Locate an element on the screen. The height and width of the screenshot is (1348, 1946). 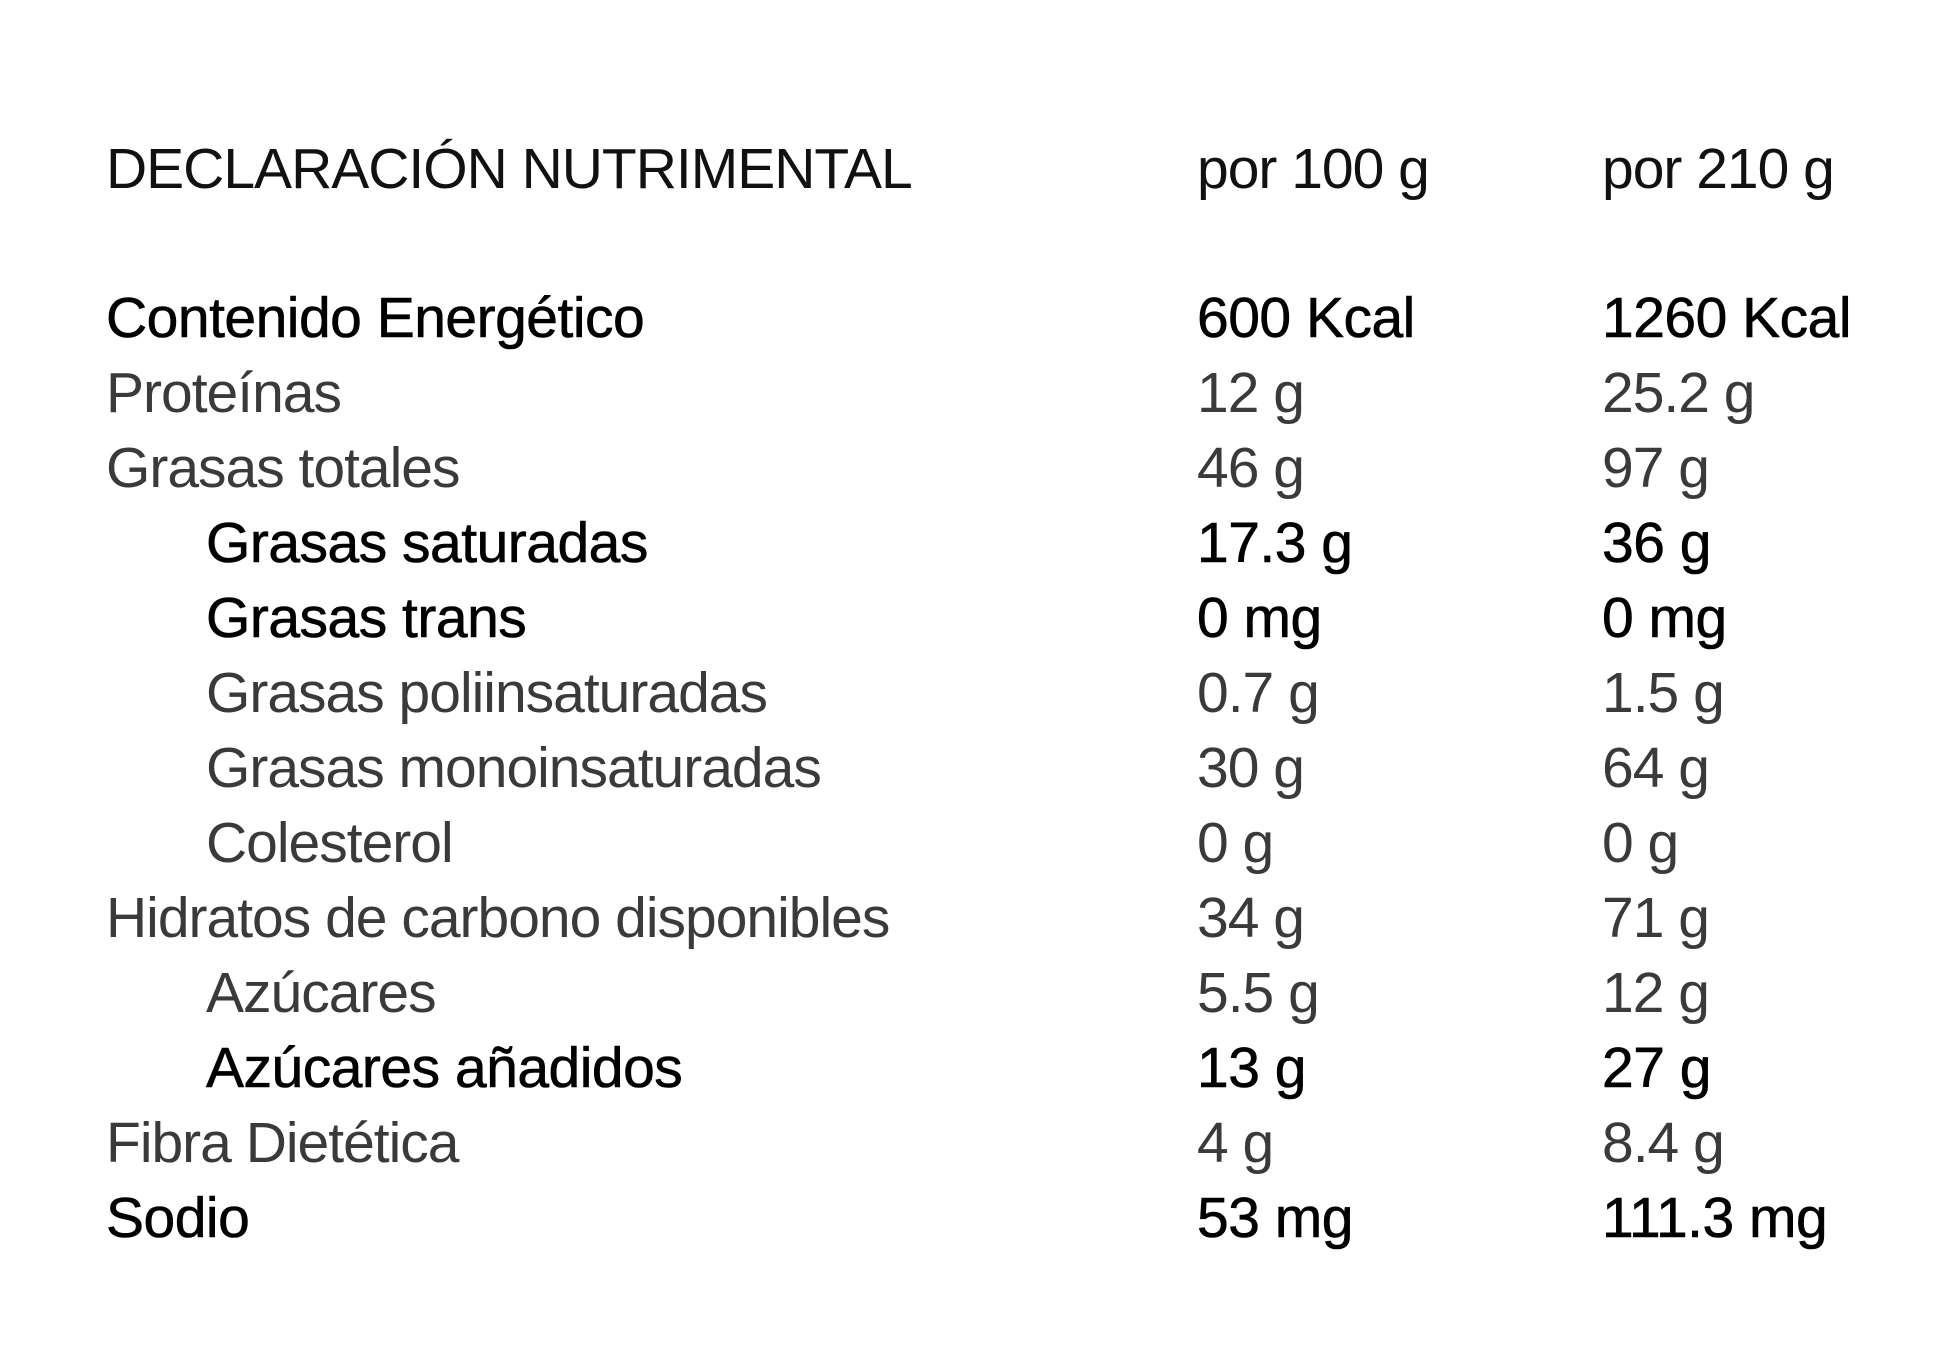
column-header-per-100g: por 100 g is located at coordinates (1313, 169).